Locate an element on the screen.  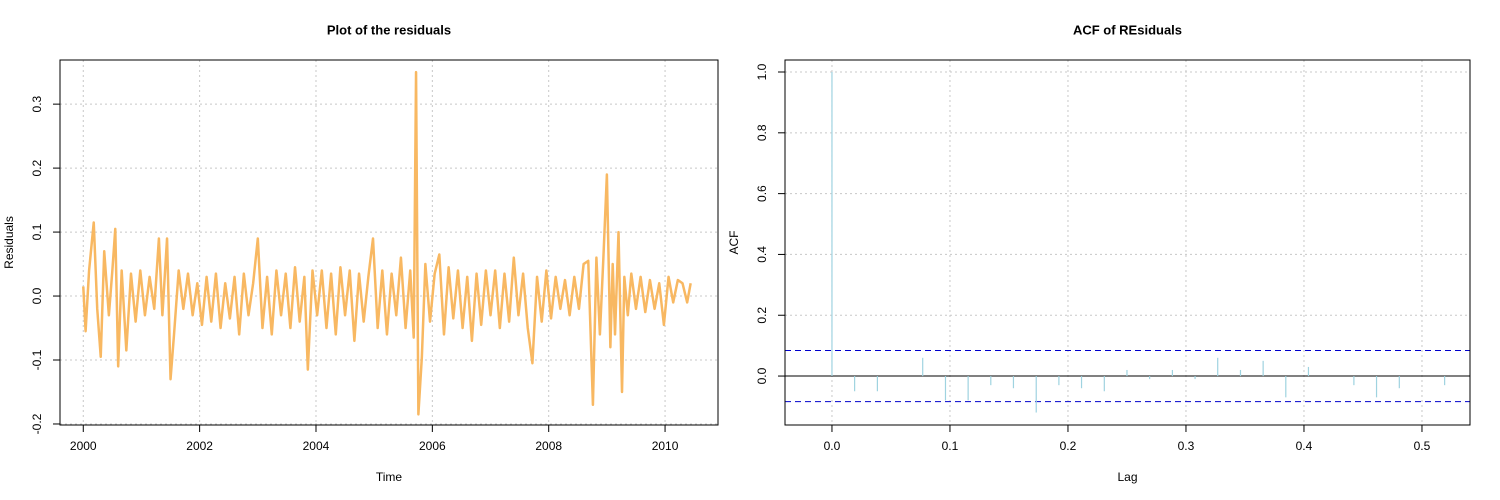
y-tick-label: 0.6 is located at coordinates (762, 193).